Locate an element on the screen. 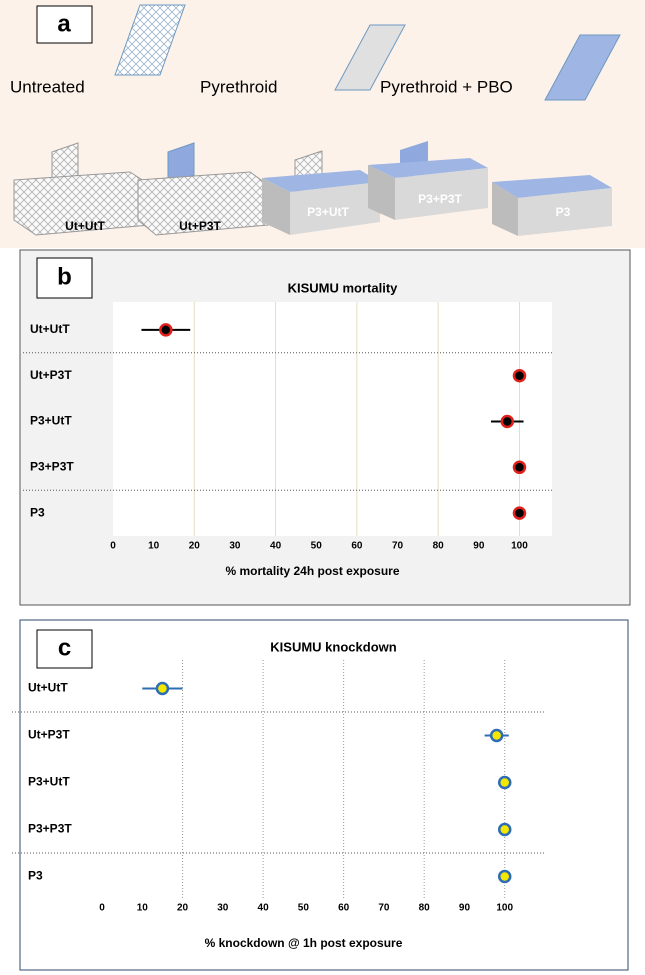  chart-title: KISUMU mortality is located at coordinates (343, 287).